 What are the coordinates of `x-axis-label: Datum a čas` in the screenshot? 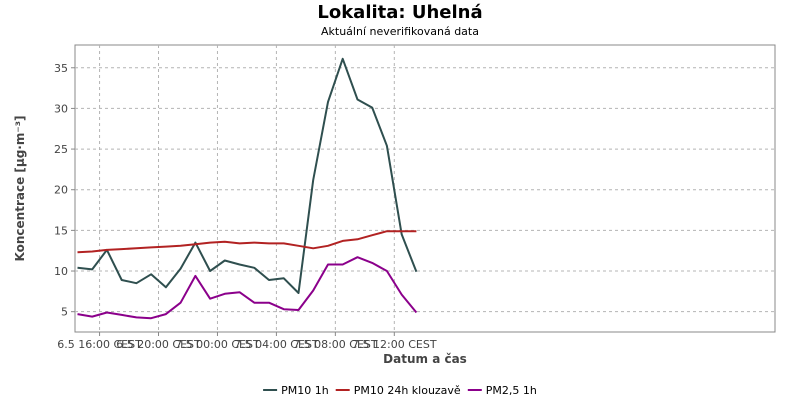 It's located at (425, 359).